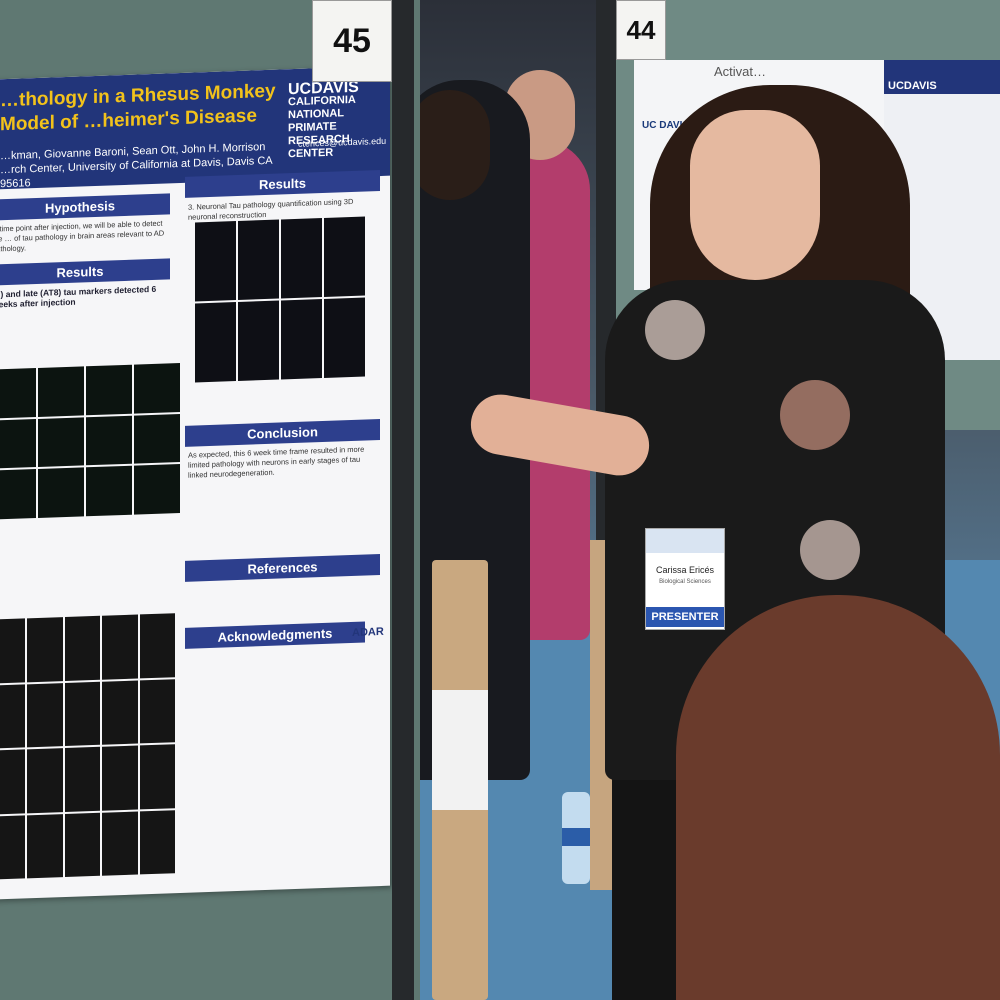 The image size is (1000, 1000). What do you see at coordinates (912, 86) in the screenshot?
I see `poster-far-right-logo: UCDAVIS` at bounding box center [912, 86].